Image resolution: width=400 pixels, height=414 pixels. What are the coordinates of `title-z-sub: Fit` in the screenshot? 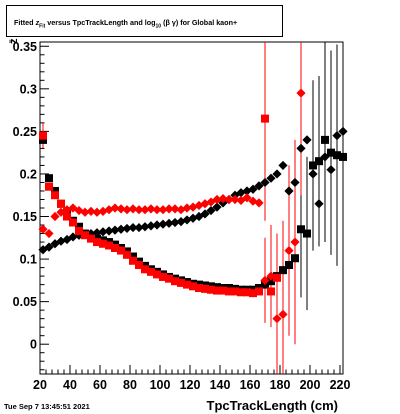 It's located at (42, 26).